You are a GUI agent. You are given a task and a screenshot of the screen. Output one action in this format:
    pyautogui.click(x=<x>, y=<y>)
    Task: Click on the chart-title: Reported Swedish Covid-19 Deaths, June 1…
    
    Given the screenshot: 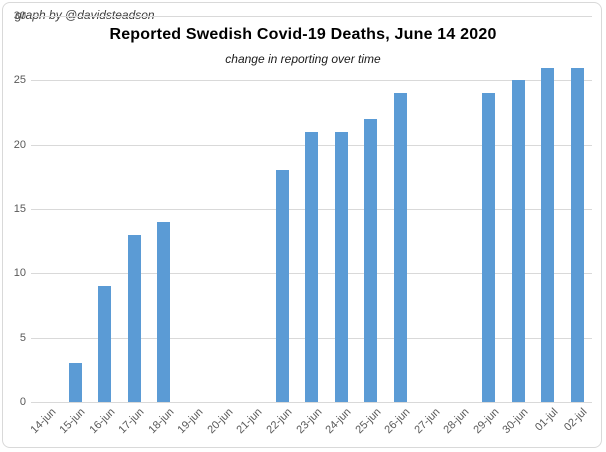 What is the action you would take?
    pyautogui.click(x=303, y=34)
    